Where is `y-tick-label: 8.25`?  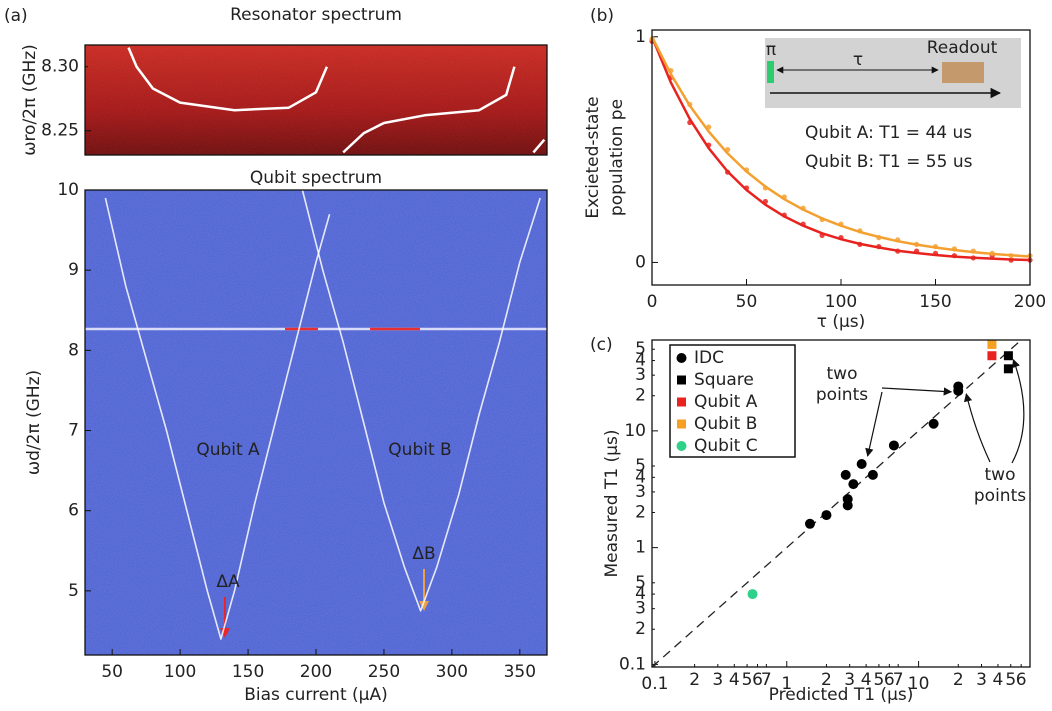 y-tick-label: 8.25 is located at coordinates (60, 131).